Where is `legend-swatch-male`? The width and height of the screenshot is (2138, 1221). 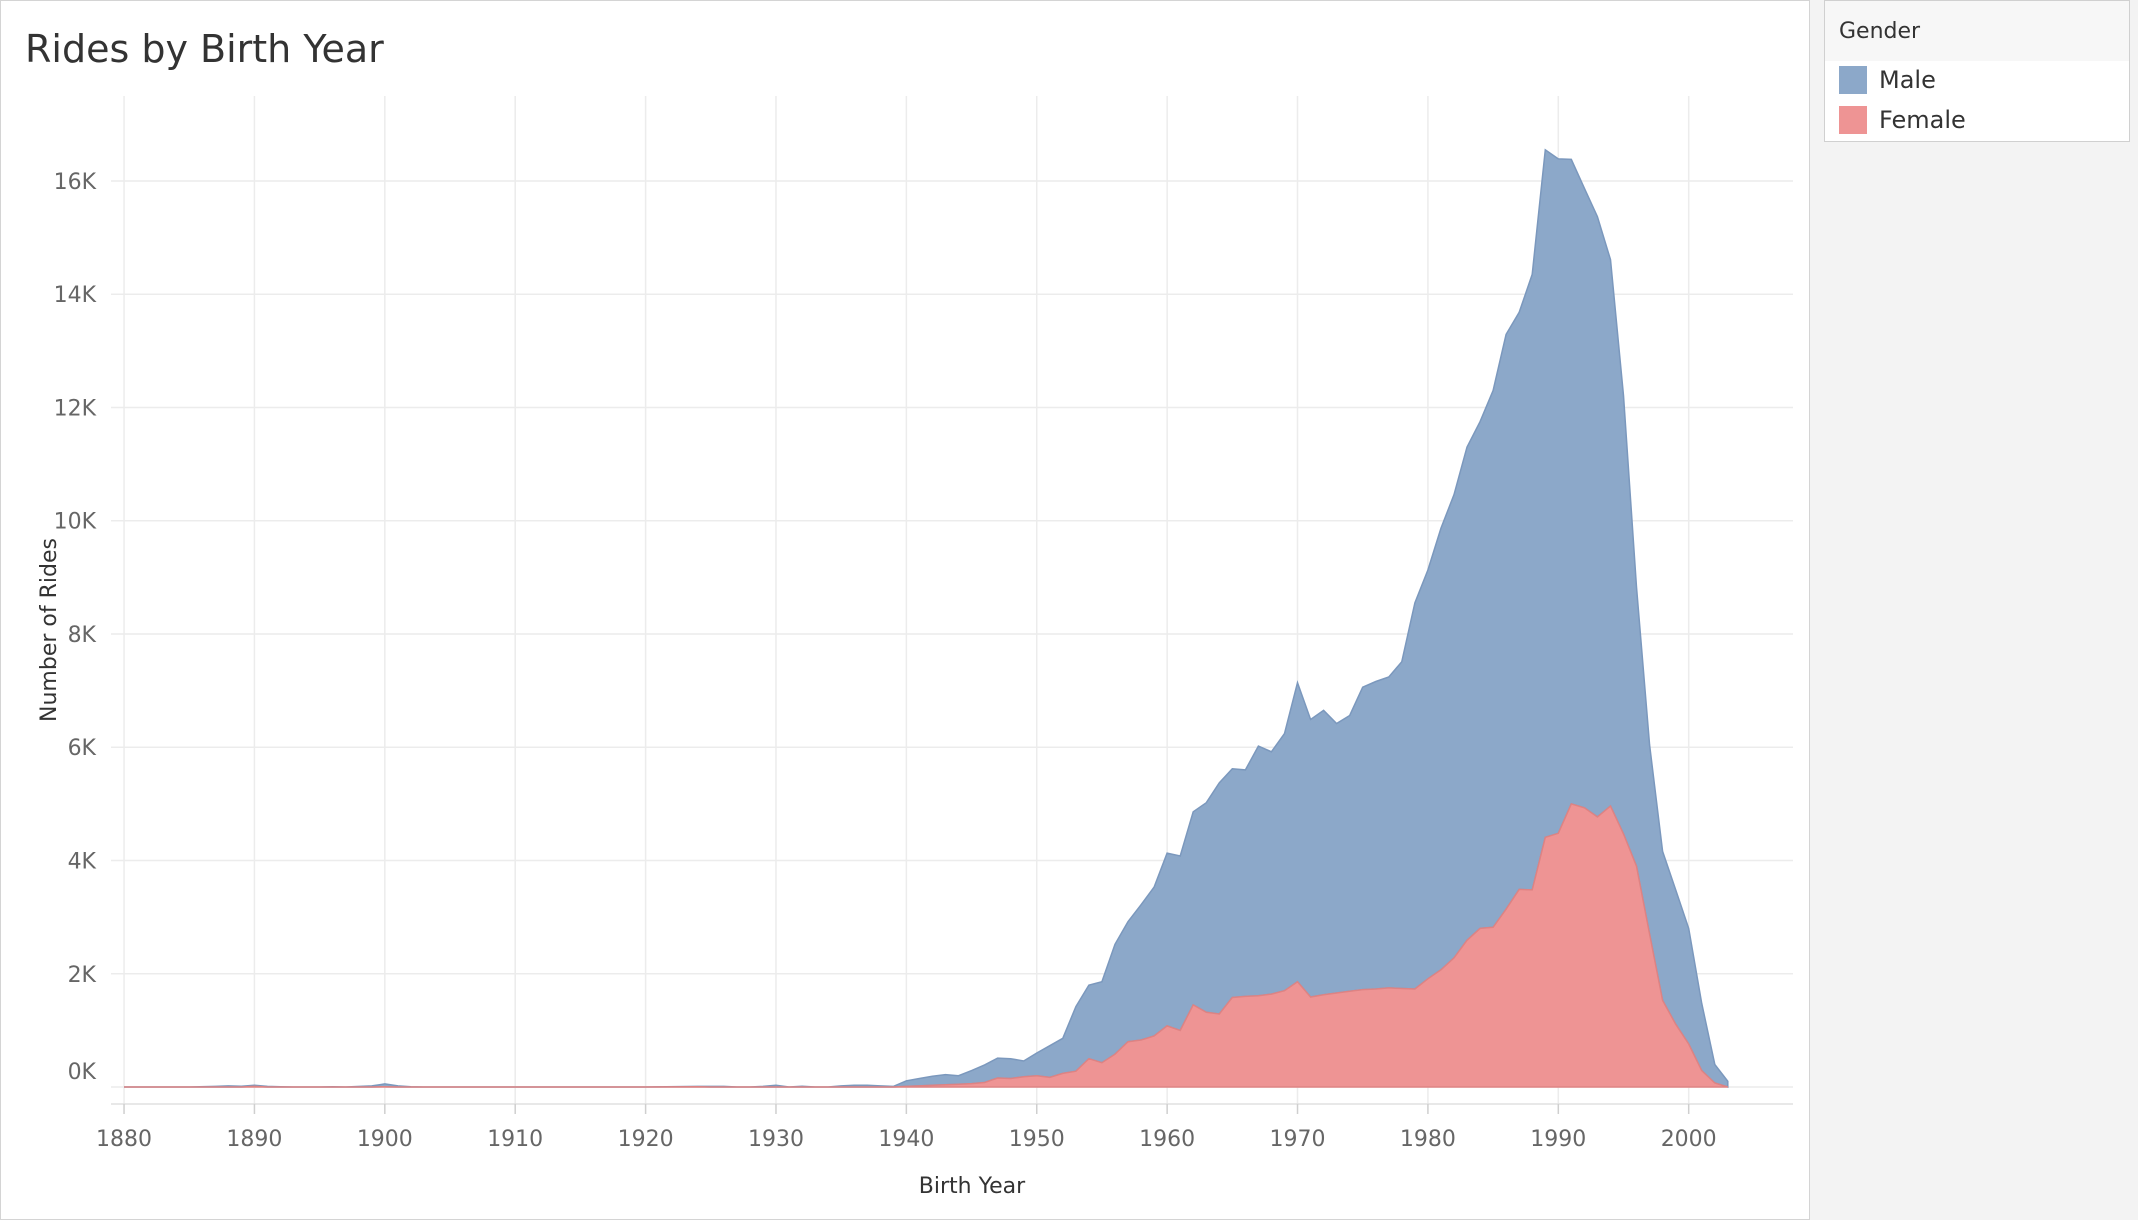
legend-swatch-male is located at coordinates (1853, 80).